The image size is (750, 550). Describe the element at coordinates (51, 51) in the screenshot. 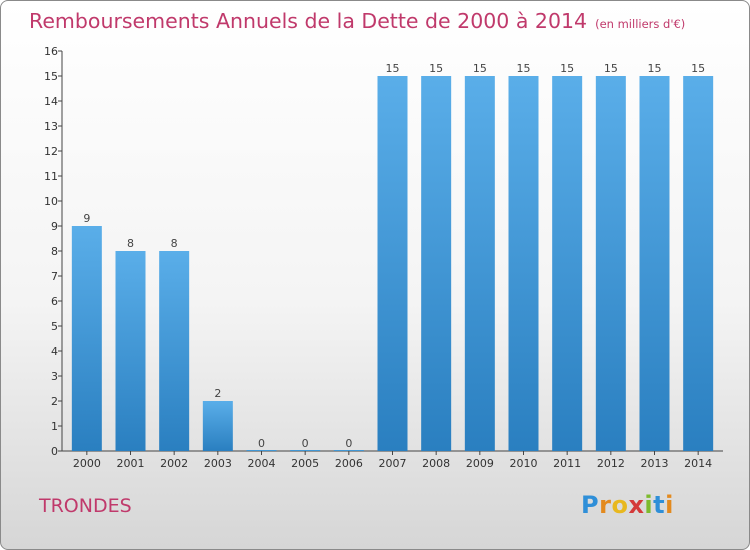

I see `y-tick-label: 16` at that location.